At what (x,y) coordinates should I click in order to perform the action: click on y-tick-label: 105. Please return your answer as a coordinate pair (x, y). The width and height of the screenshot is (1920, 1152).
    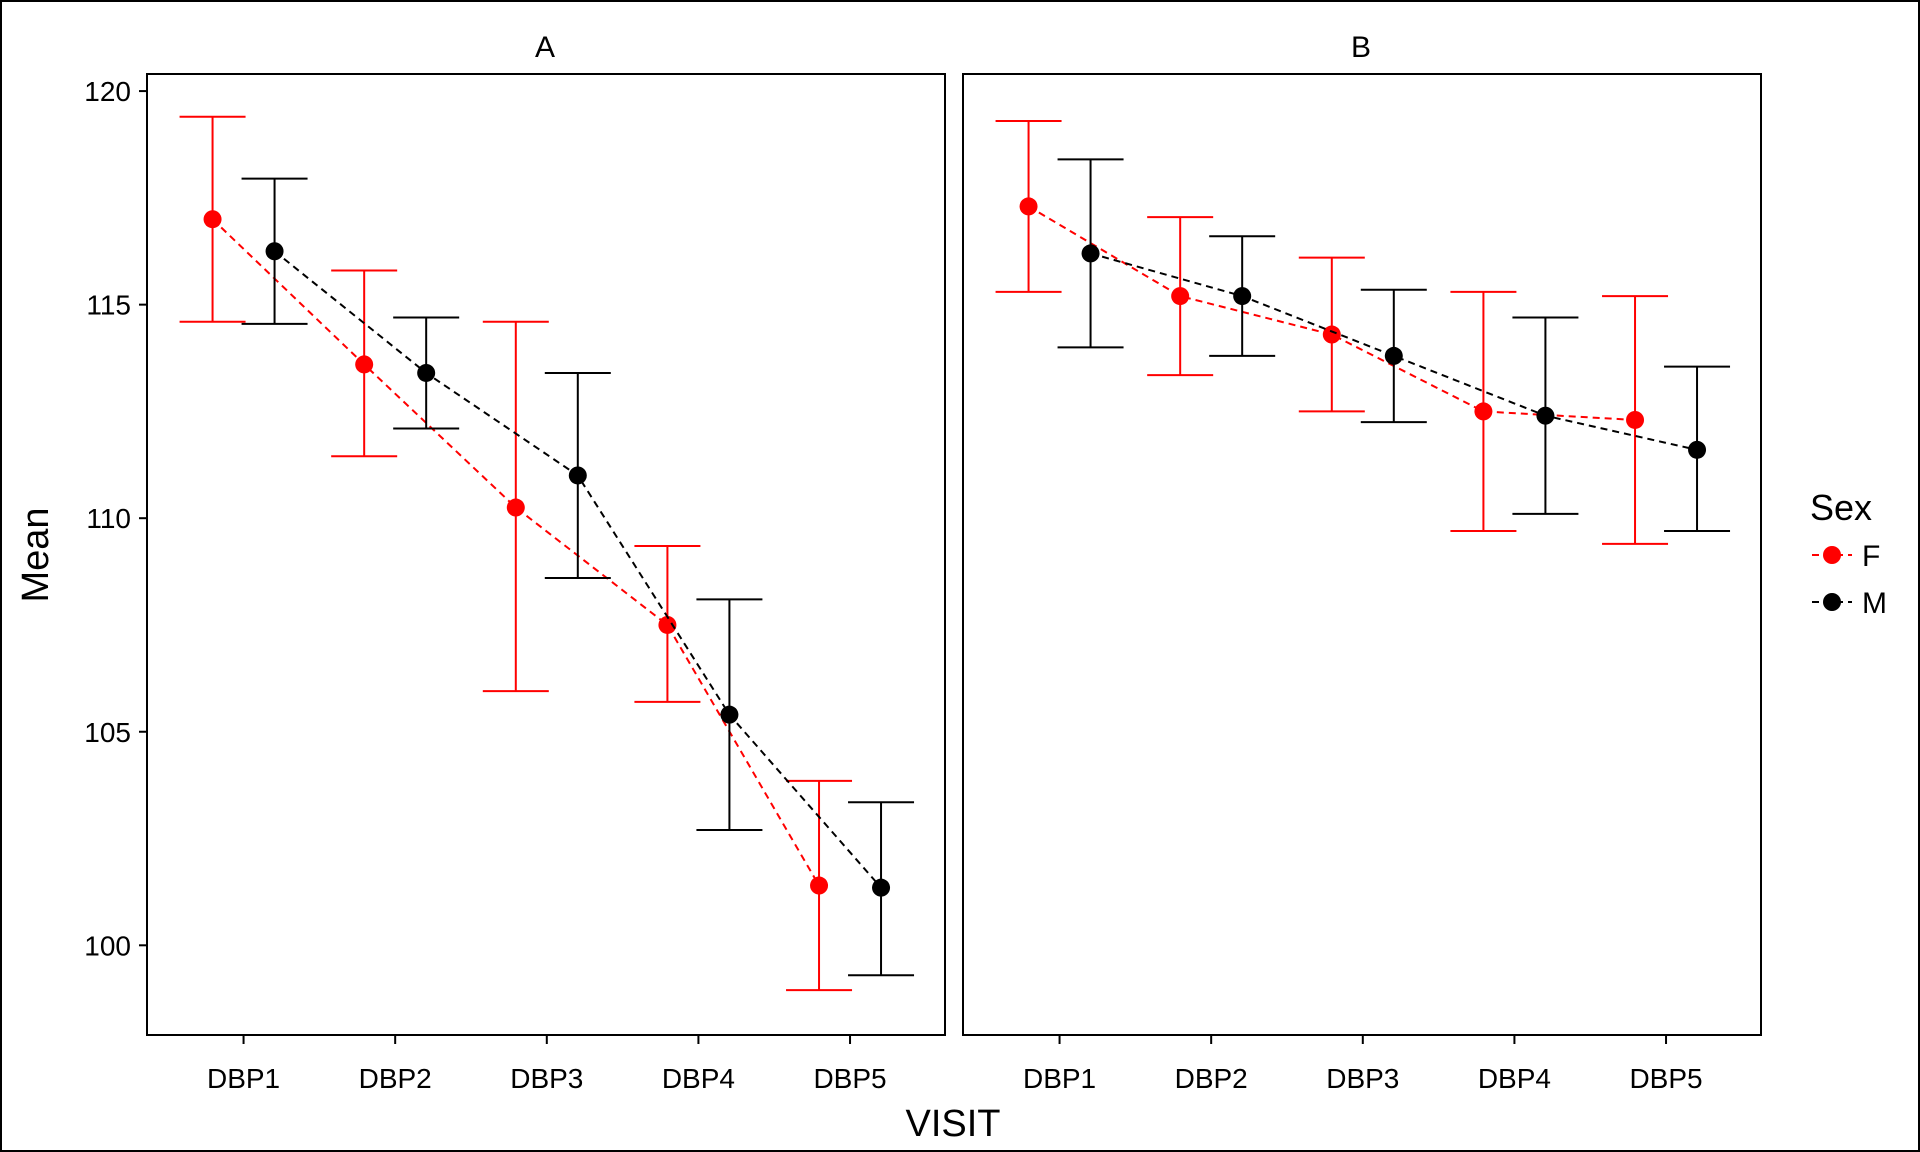
    Looking at the image, I should click on (107, 732).